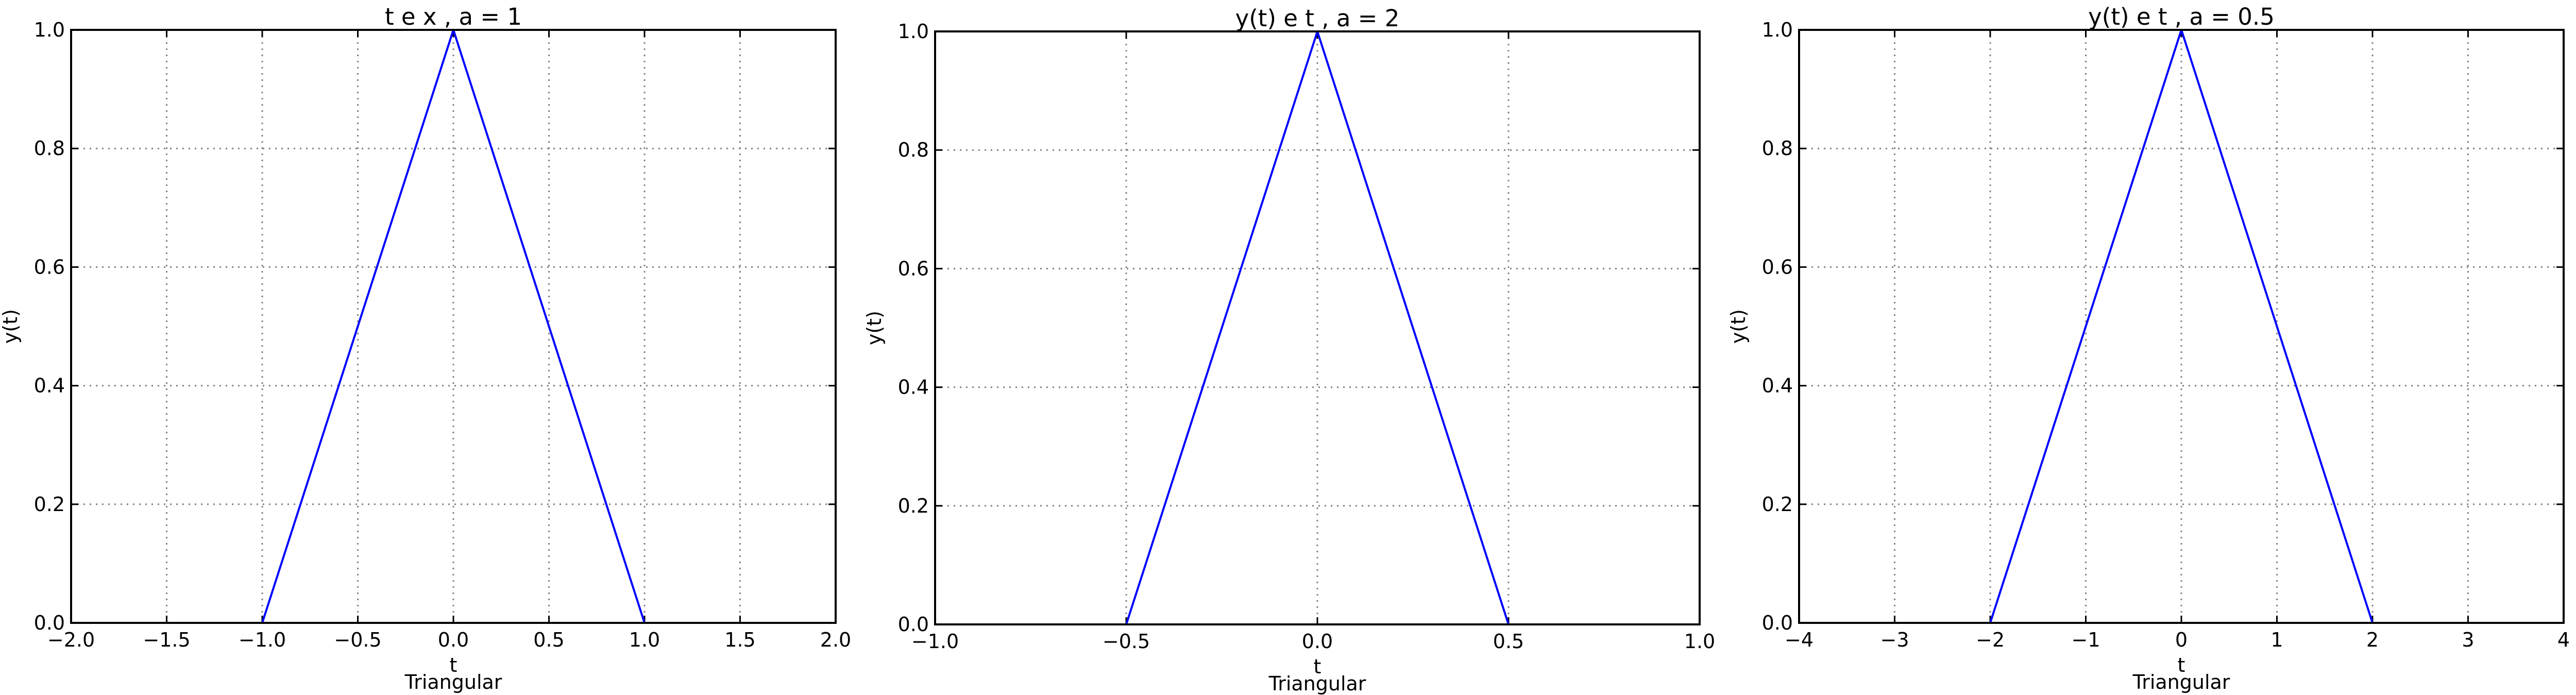 The height and width of the screenshot is (695, 2576). Describe the element at coordinates (1318, 19) in the screenshot. I see `chart-title: y(t) e t , a = 2` at that location.